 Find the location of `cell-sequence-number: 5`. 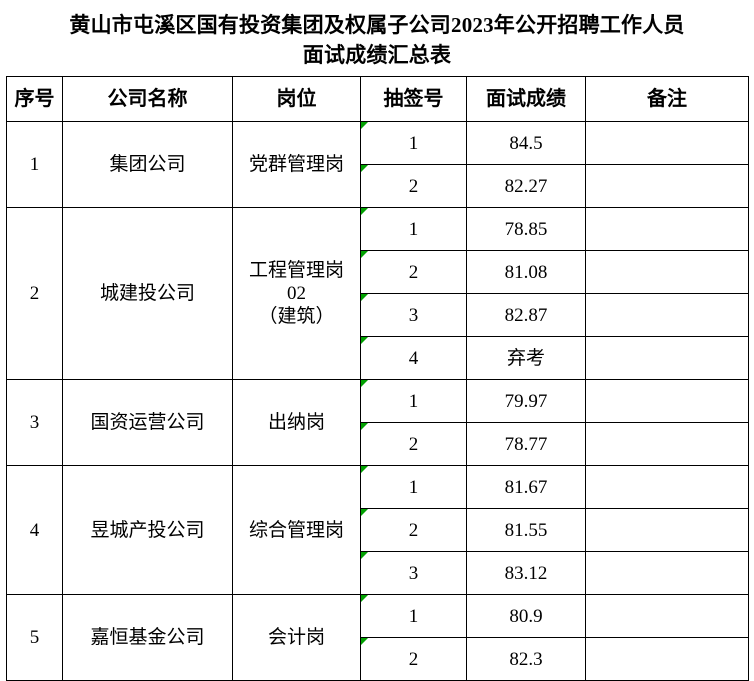

cell-sequence-number: 5 is located at coordinates (34, 637).